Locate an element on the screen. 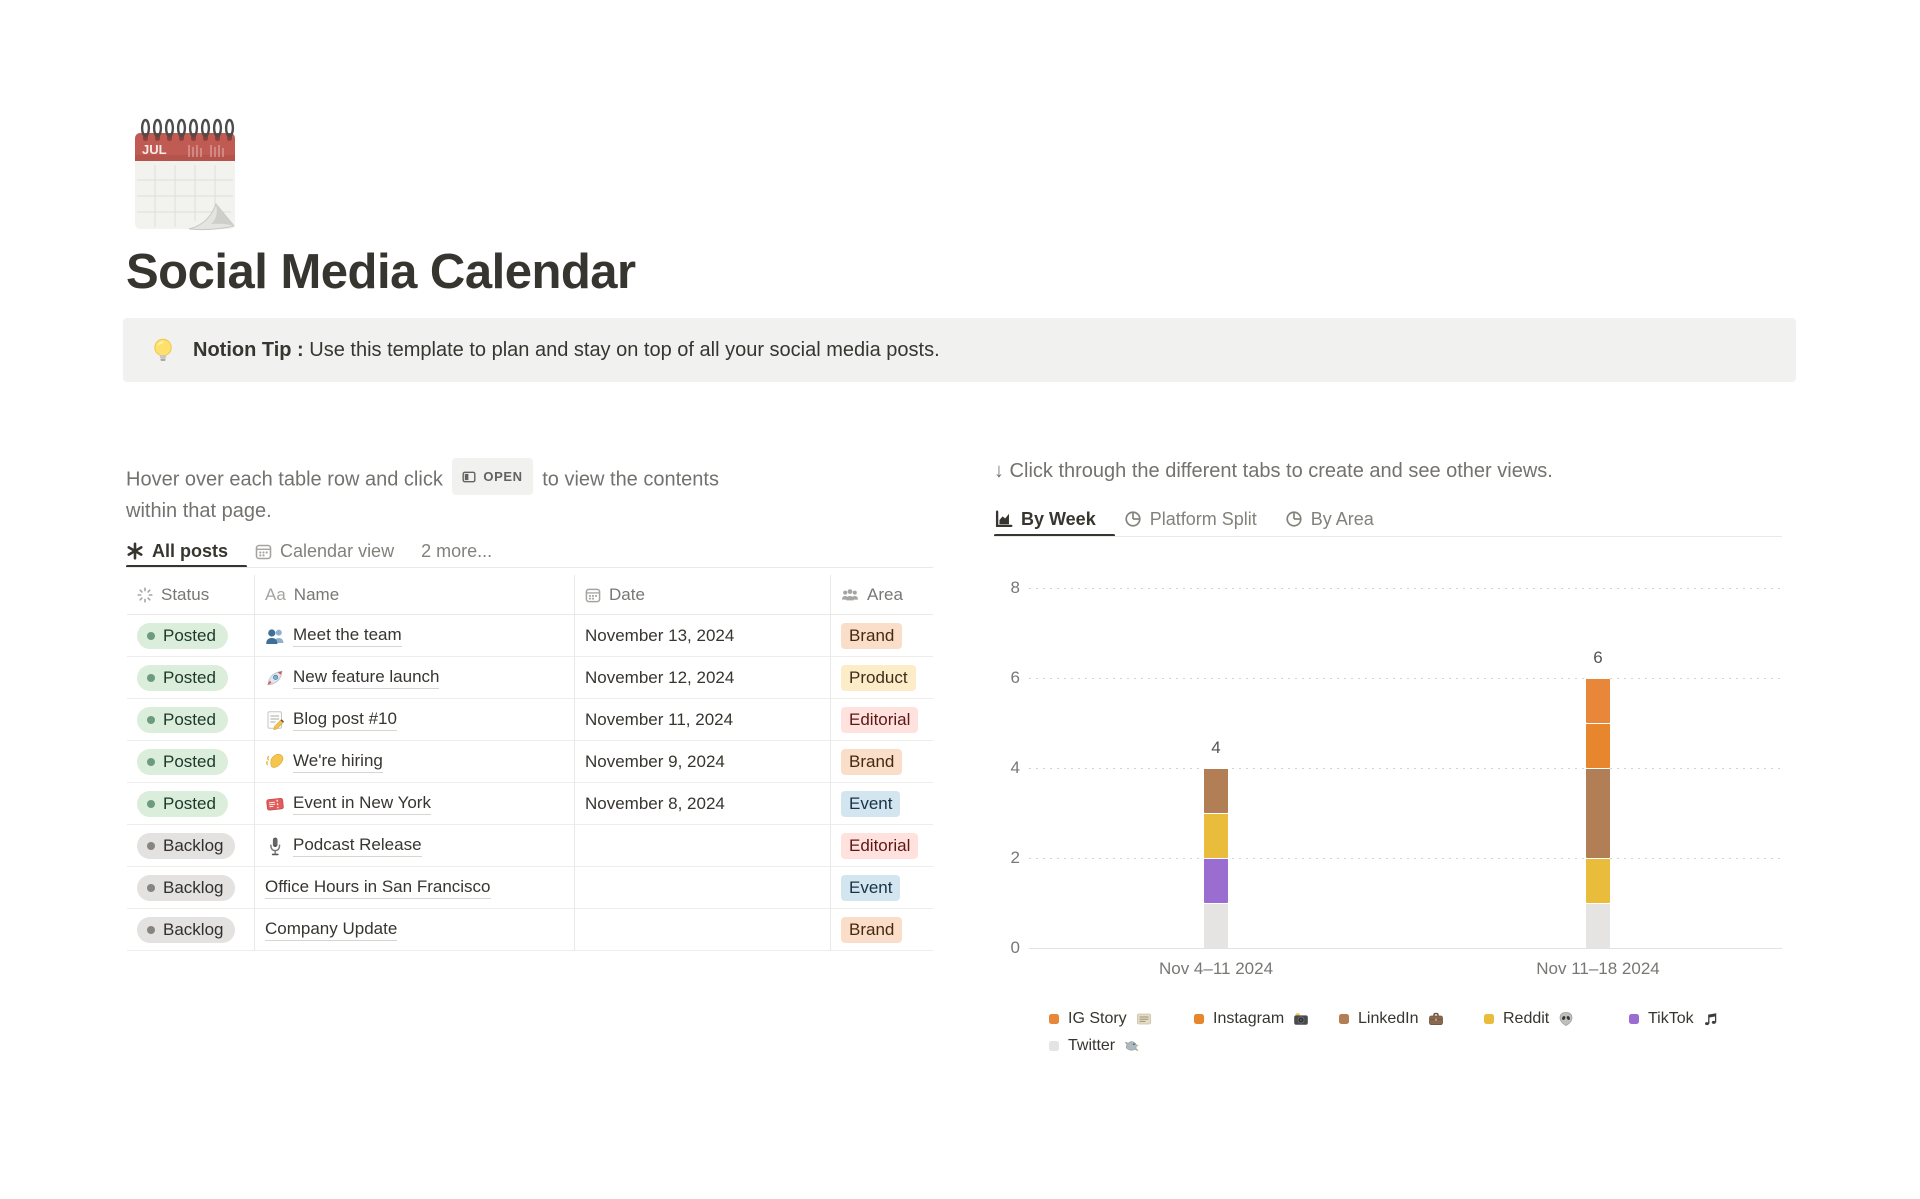  page-link: Office Hours in San Francisco is located at coordinates (378, 888).